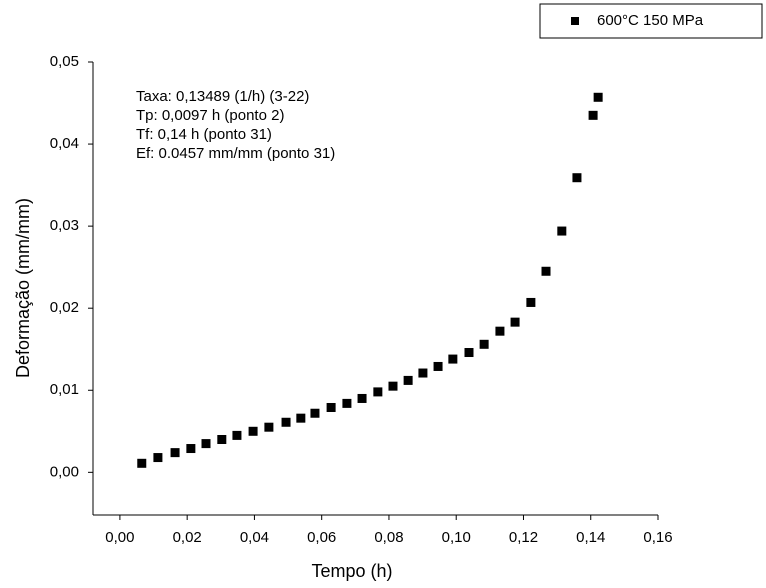  What do you see at coordinates (64, 61) in the screenshot?
I see `y-tick-label: 0,05` at bounding box center [64, 61].